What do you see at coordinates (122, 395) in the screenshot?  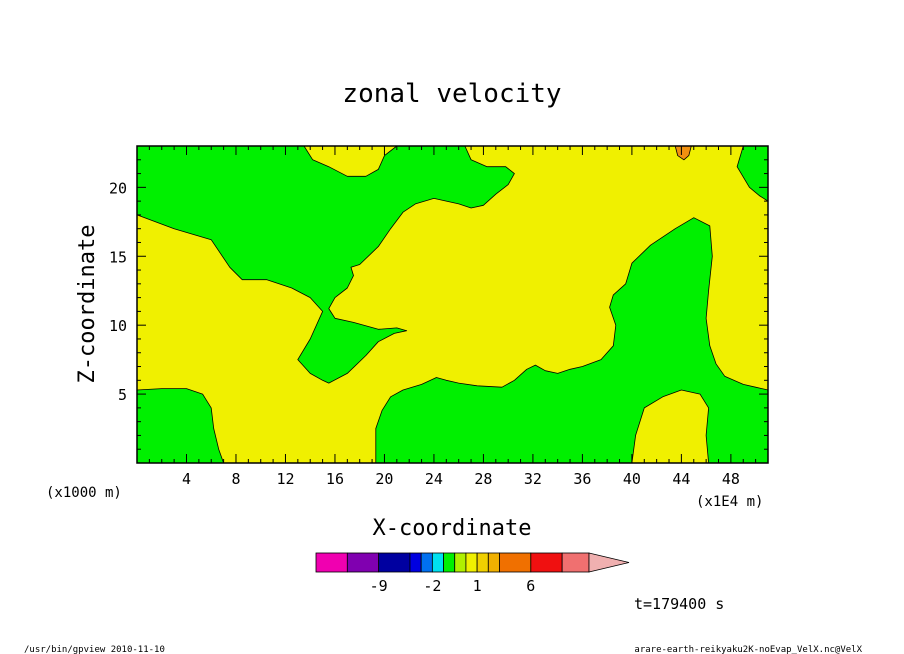 I see `y-tick-label: 5` at bounding box center [122, 395].